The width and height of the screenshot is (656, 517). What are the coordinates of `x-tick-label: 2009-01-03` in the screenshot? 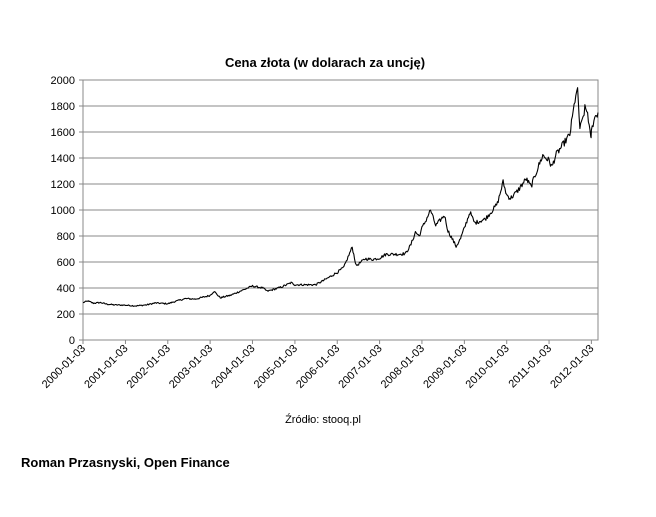 It's located at (445, 367).